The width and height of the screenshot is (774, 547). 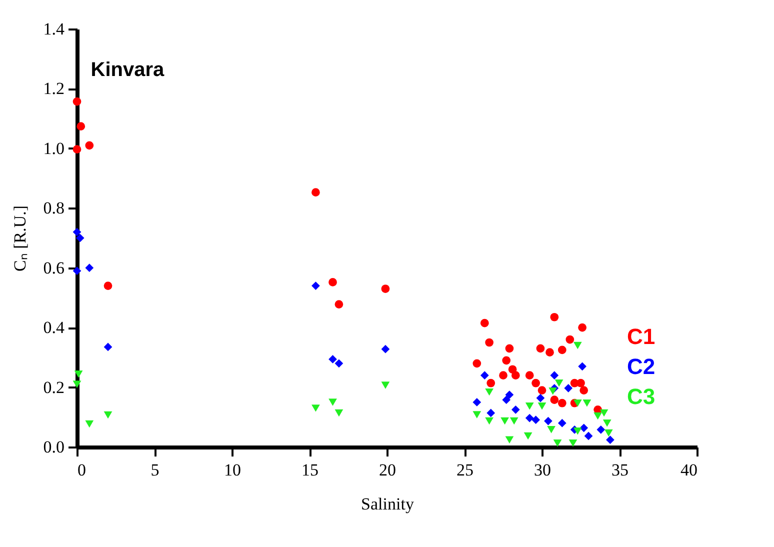 What do you see at coordinates (53, 387) in the screenshot?
I see `y-tick-label: 0.2` at bounding box center [53, 387].